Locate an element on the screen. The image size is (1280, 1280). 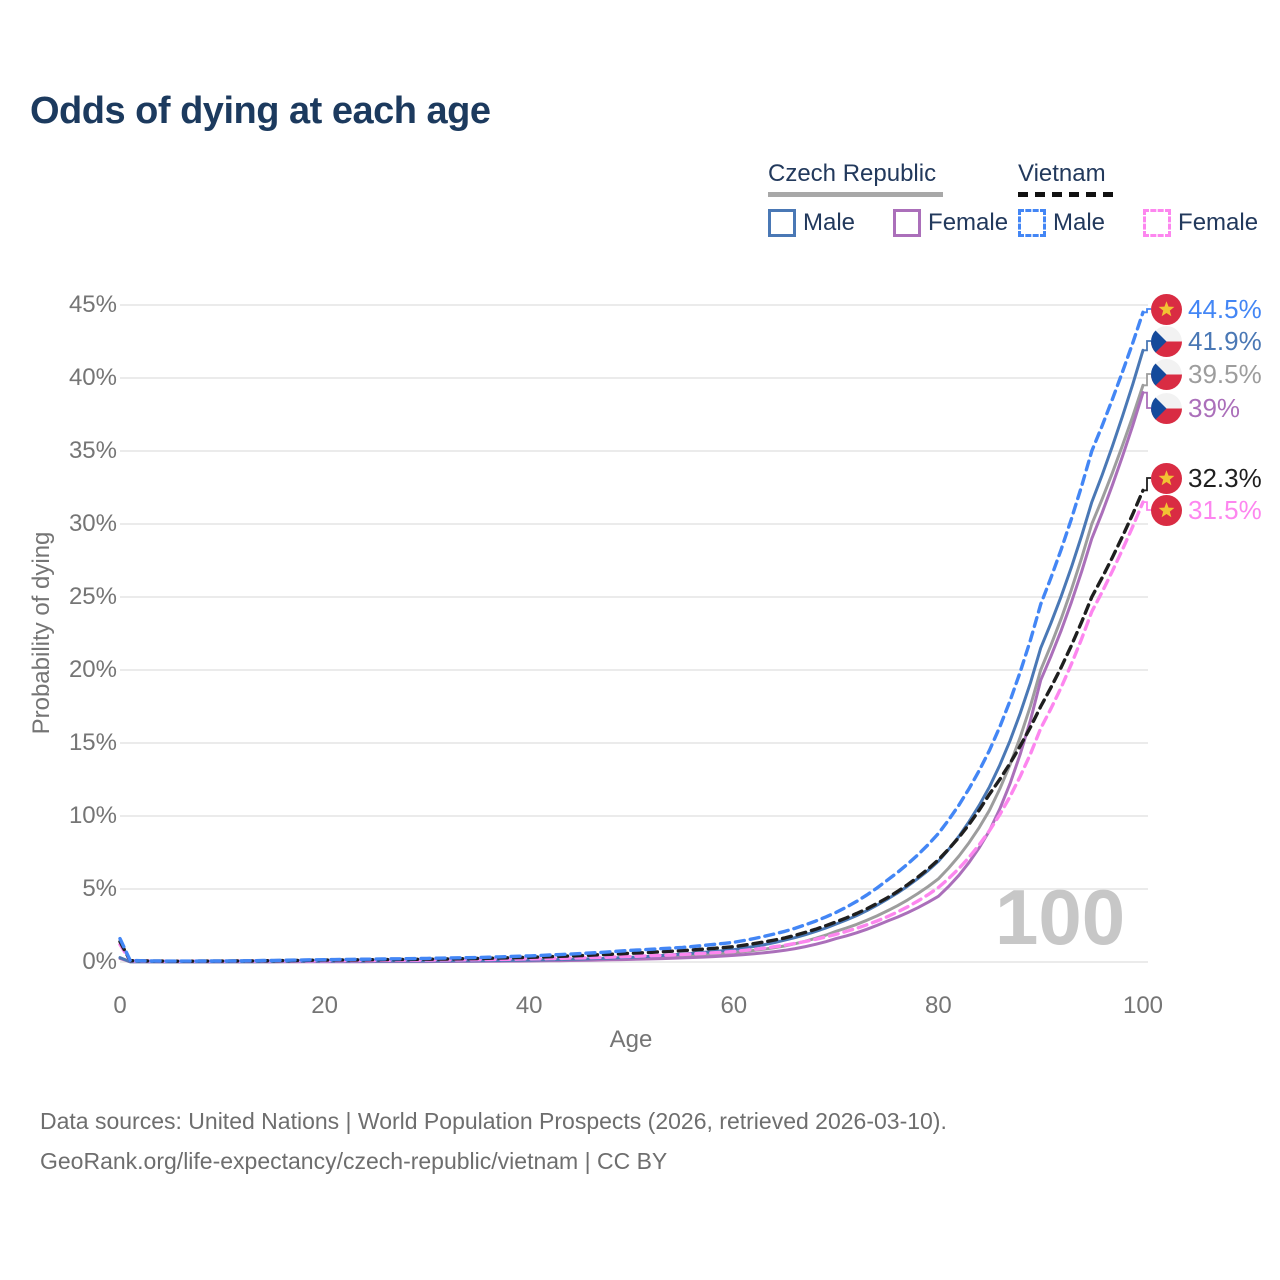
y-tick-label: 45% is located at coordinates (92, 304).